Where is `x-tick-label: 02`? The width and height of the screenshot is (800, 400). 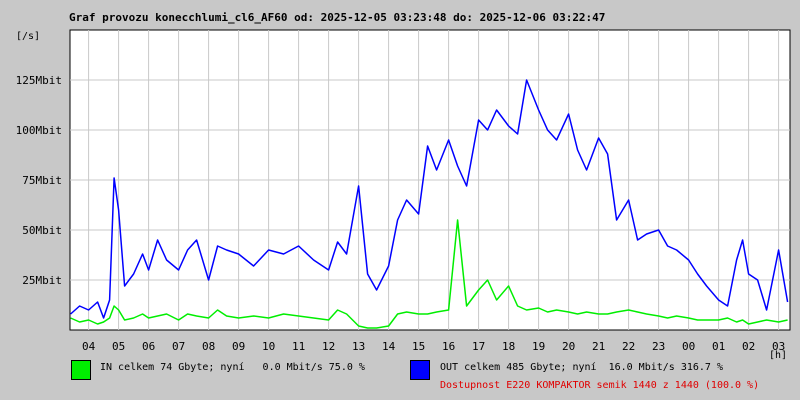 x-tick-label: 02 is located at coordinates (748, 346).